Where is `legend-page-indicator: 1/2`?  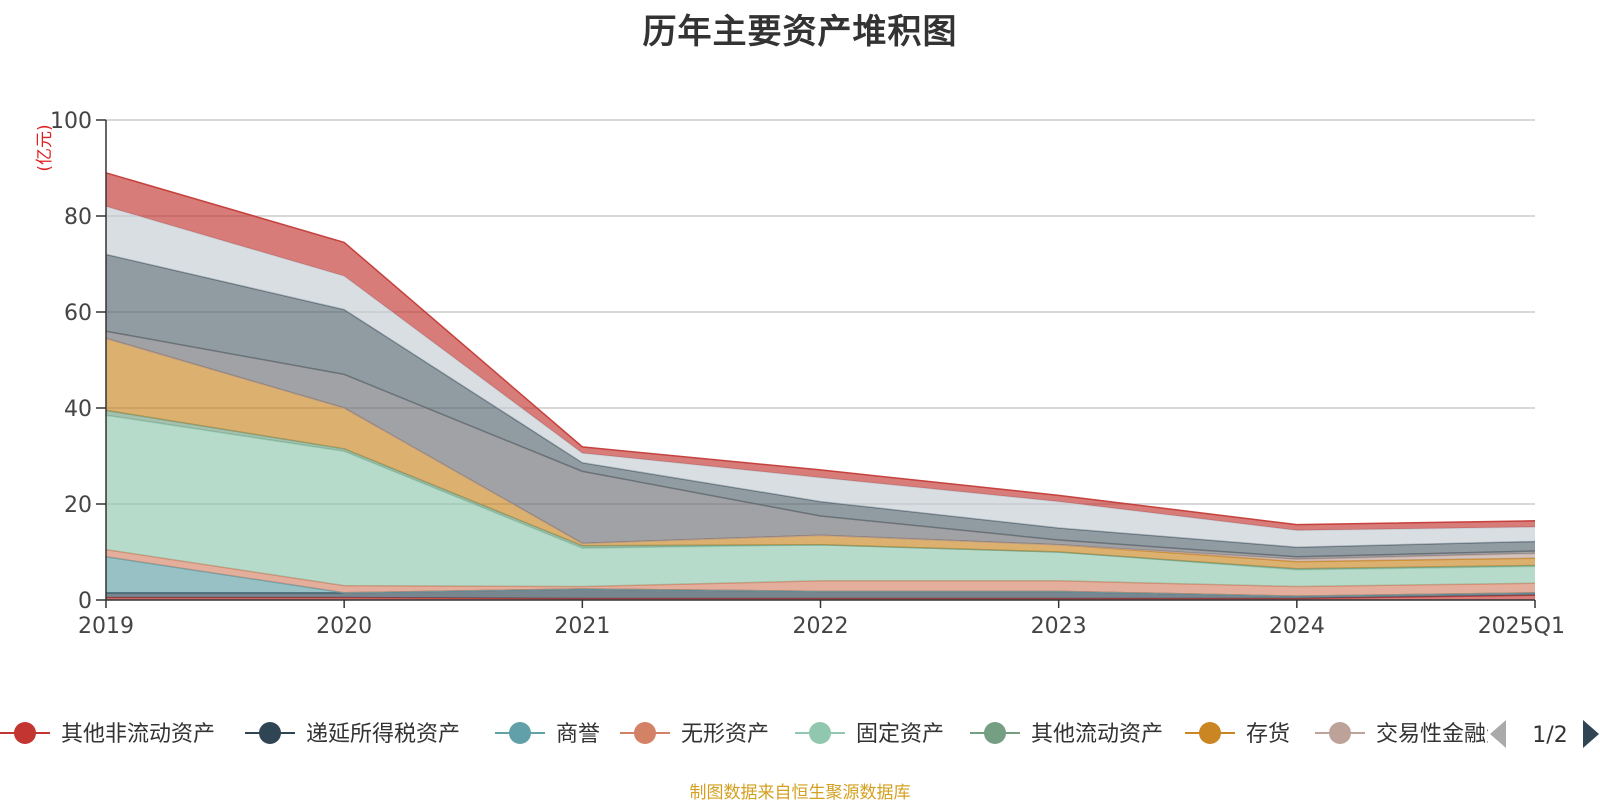 legend-page-indicator: 1/2 is located at coordinates (1549, 735).